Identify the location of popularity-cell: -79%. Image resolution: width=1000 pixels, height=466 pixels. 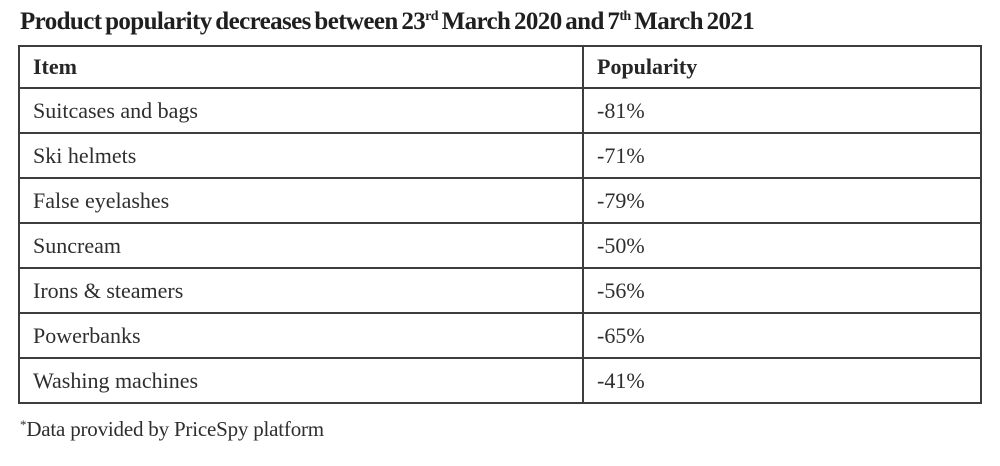
(782, 200).